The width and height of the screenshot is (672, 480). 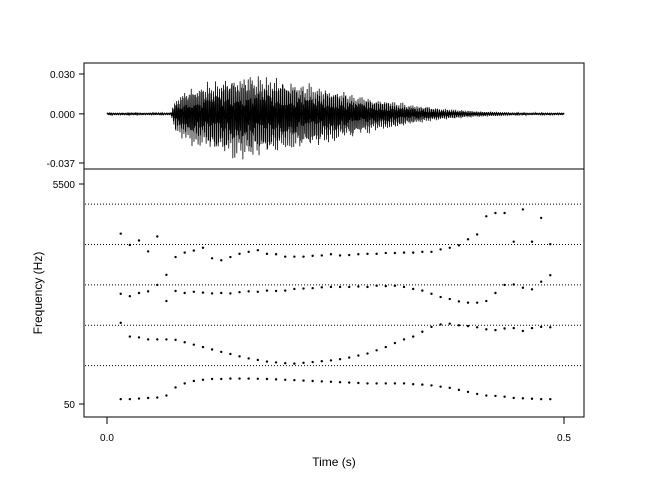 What do you see at coordinates (62, 75) in the screenshot?
I see `waveform-y-tick-label: 0.030` at bounding box center [62, 75].